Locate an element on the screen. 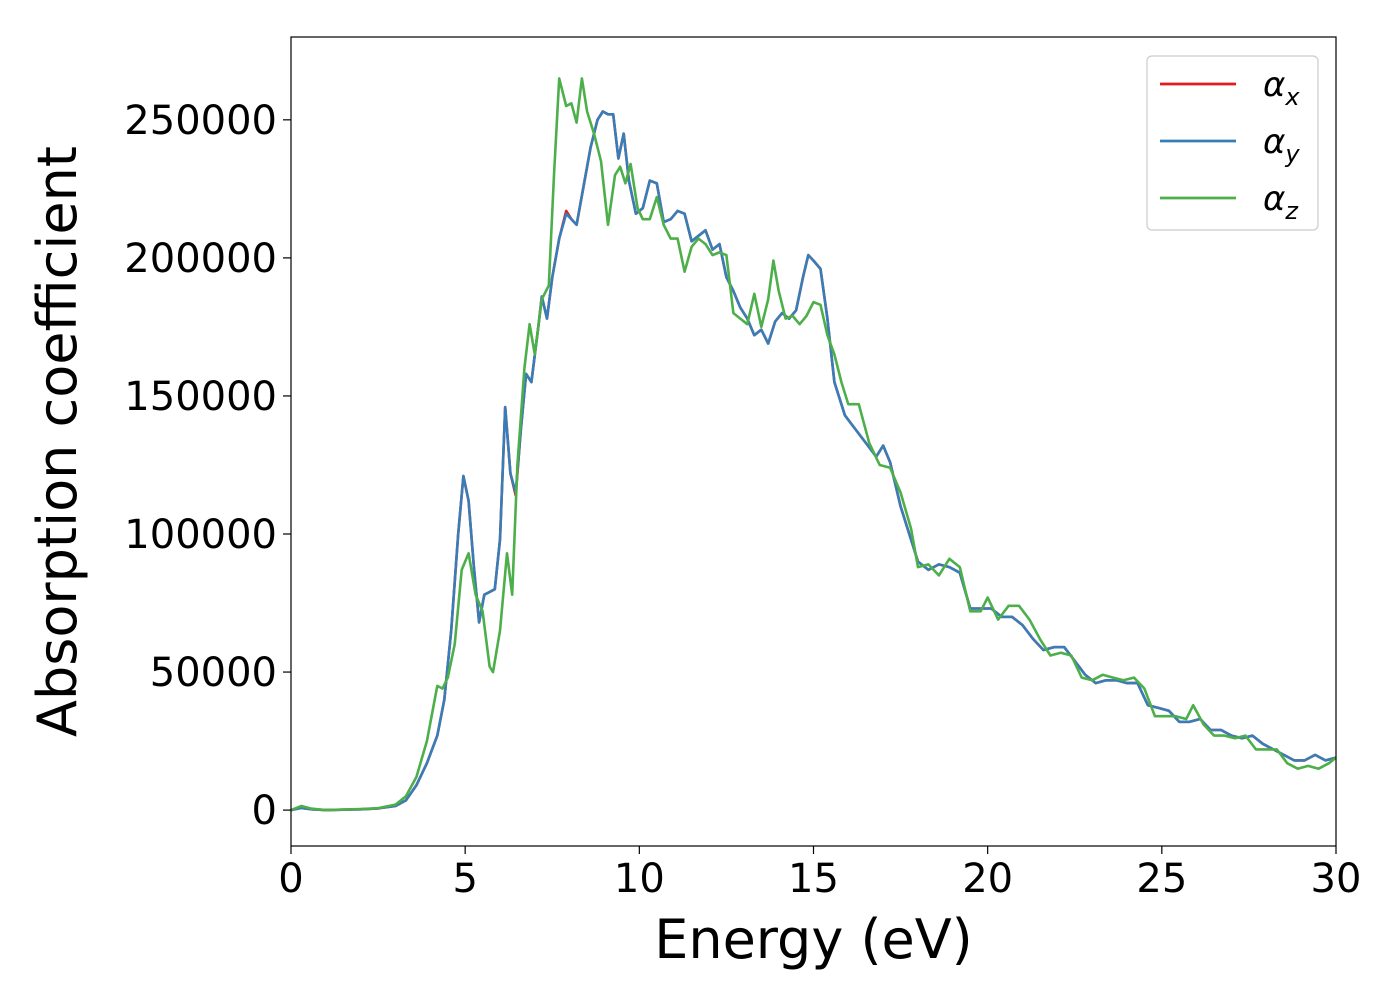  legend-label-y: αy is located at coordinates (1281, 145).